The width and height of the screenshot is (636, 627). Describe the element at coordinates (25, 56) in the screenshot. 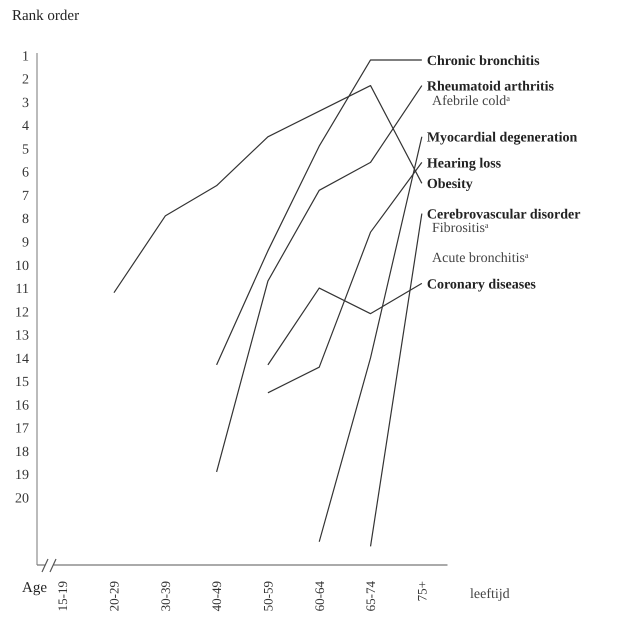

I see `y-tick-label: 1` at that location.